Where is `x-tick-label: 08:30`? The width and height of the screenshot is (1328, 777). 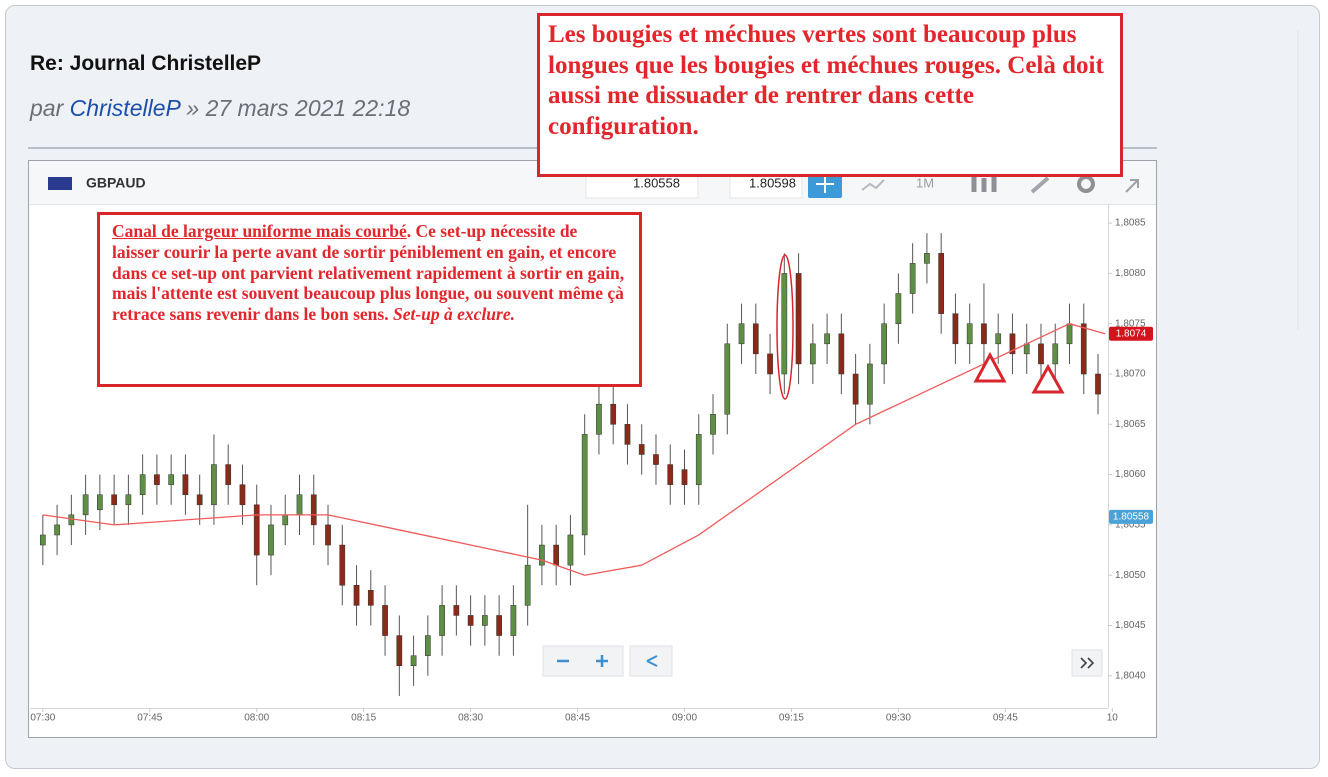 x-tick-label: 08:30 is located at coordinates (470, 718).